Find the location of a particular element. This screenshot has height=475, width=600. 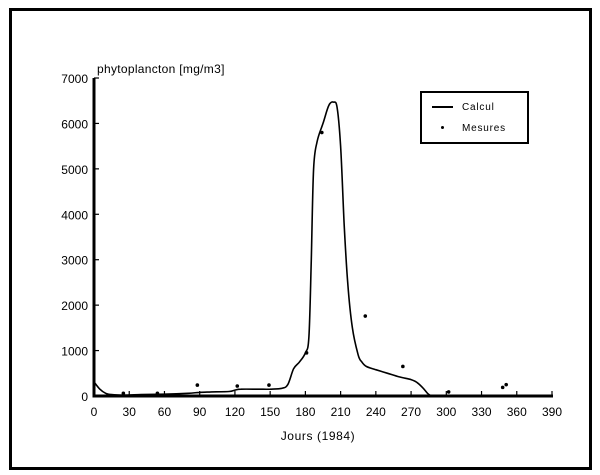

y-tick-label: 3000 is located at coordinates (74, 261).